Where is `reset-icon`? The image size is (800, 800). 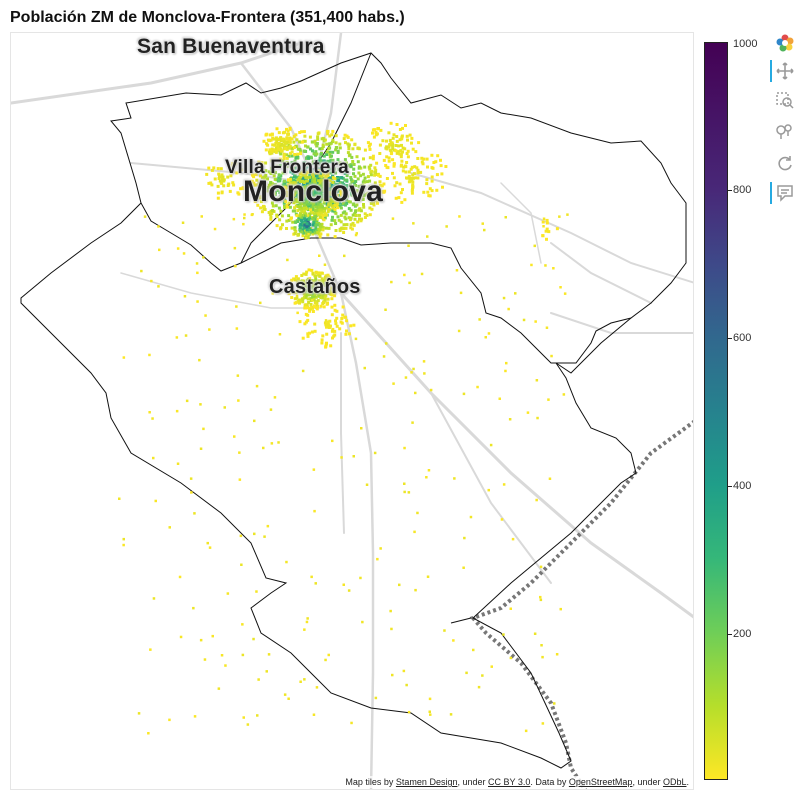 reset-icon is located at coordinates (785, 163).